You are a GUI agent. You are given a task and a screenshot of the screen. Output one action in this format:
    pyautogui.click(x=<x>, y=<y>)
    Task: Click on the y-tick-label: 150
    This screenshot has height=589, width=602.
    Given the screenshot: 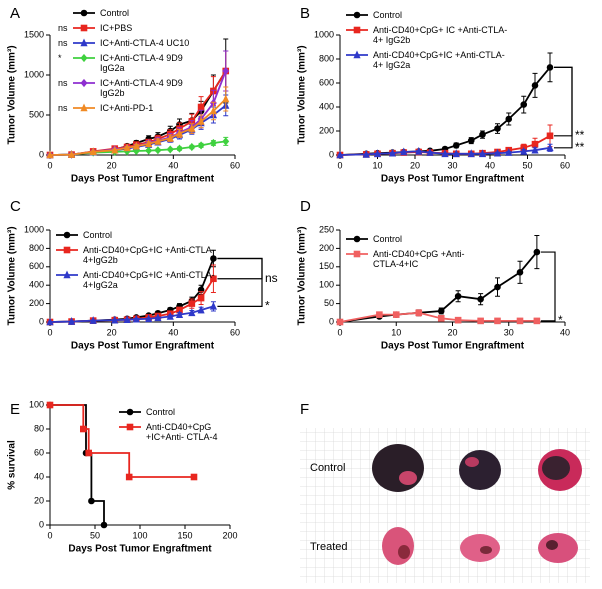 What is the action you would take?
    pyautogui.click(x=326, y=266)
    